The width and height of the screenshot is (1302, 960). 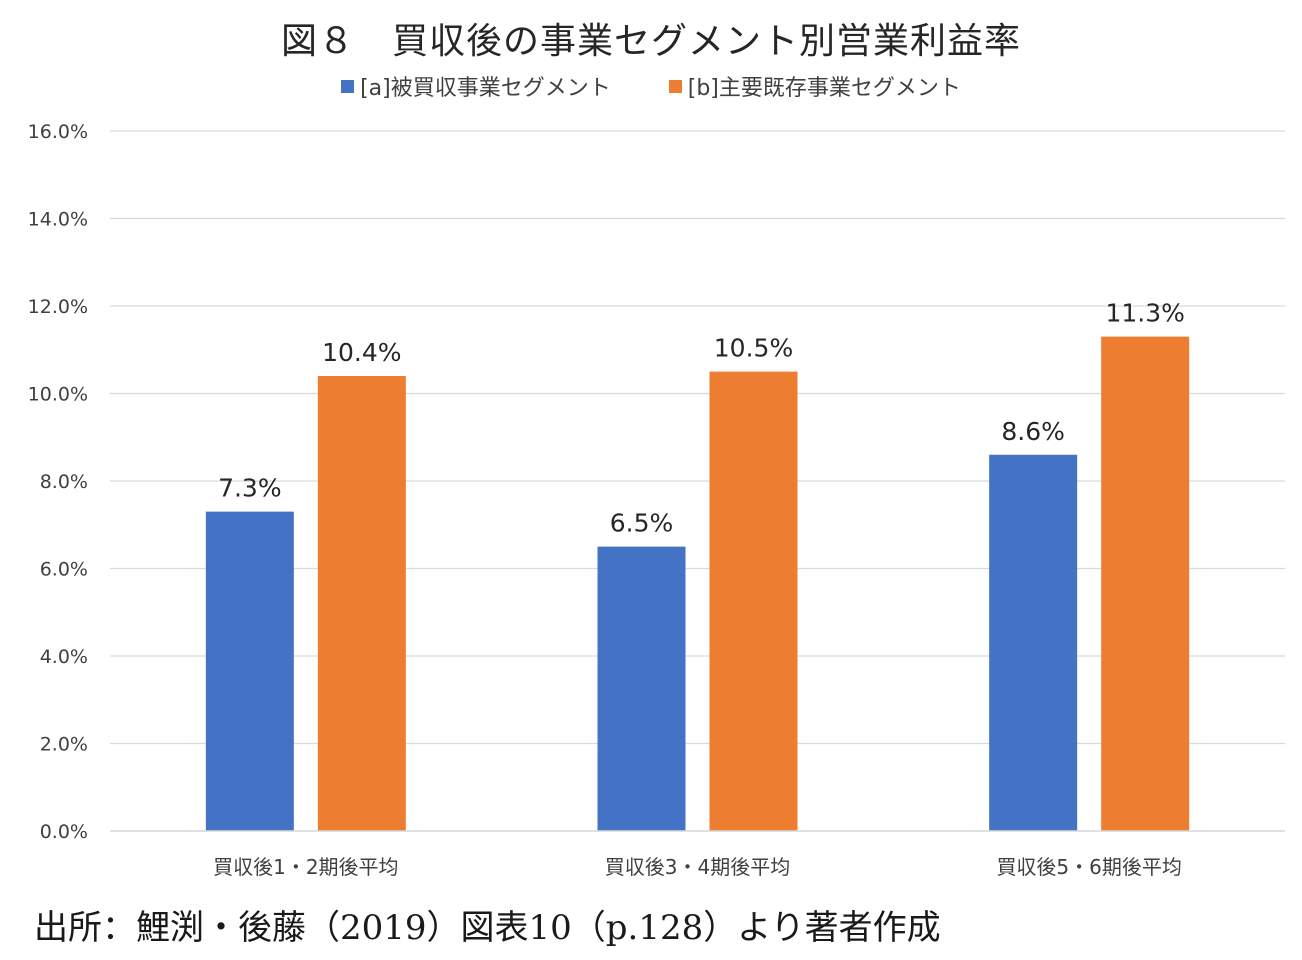 What do you see at coordinates (58, 132) in the screenshot?
I see `y-tick-label: 16.0%` at bounding box center [58, 132].